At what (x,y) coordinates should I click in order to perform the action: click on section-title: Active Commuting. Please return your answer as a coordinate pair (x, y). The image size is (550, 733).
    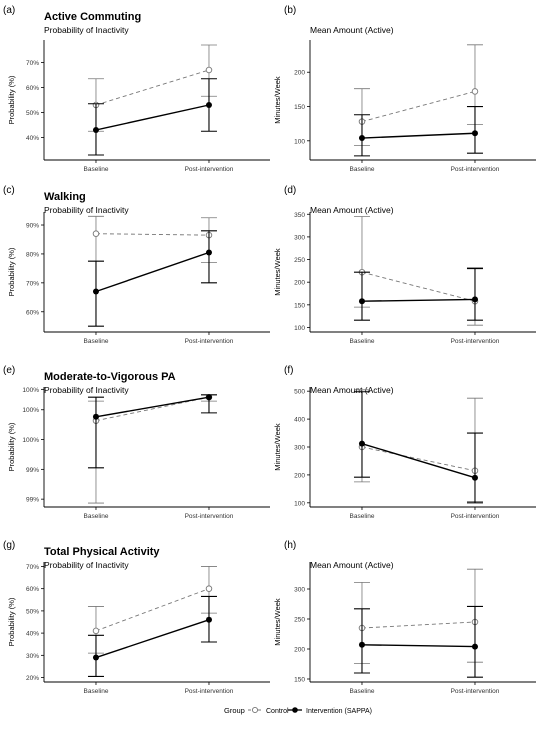
    Looking at the image, I should click on (92, 17).